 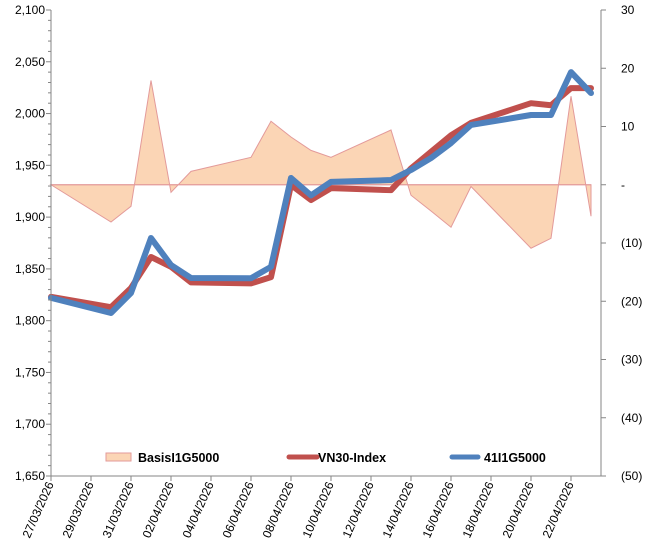 What do you see at coordinates (30, 10) in the screenshot?
I see `left-tick-label: 2,100` at bounding box center [30, 10].